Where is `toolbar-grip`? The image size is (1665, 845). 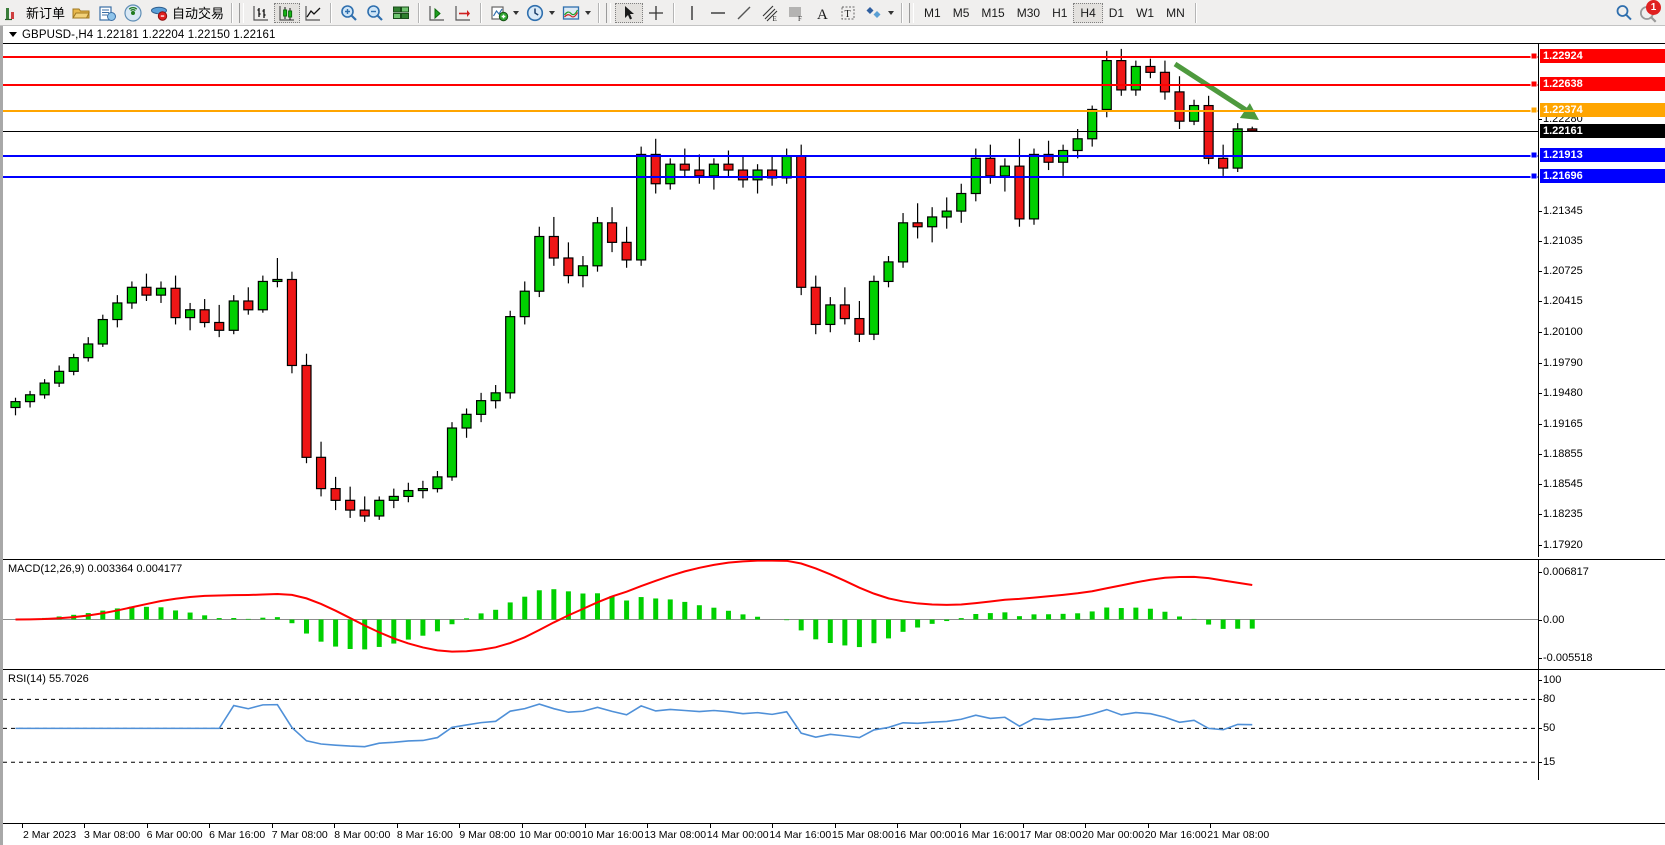
toolbar-grip is located at coordinates (242, 12).